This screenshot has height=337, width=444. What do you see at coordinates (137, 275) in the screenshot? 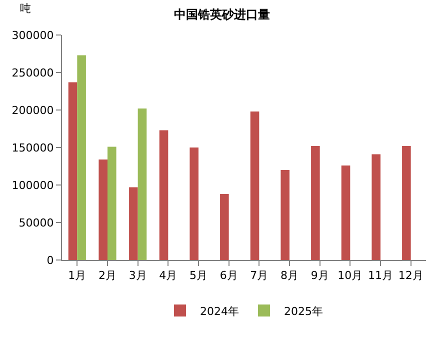
I see `x-tick-label: 3月` at bounding box center [137, 275].